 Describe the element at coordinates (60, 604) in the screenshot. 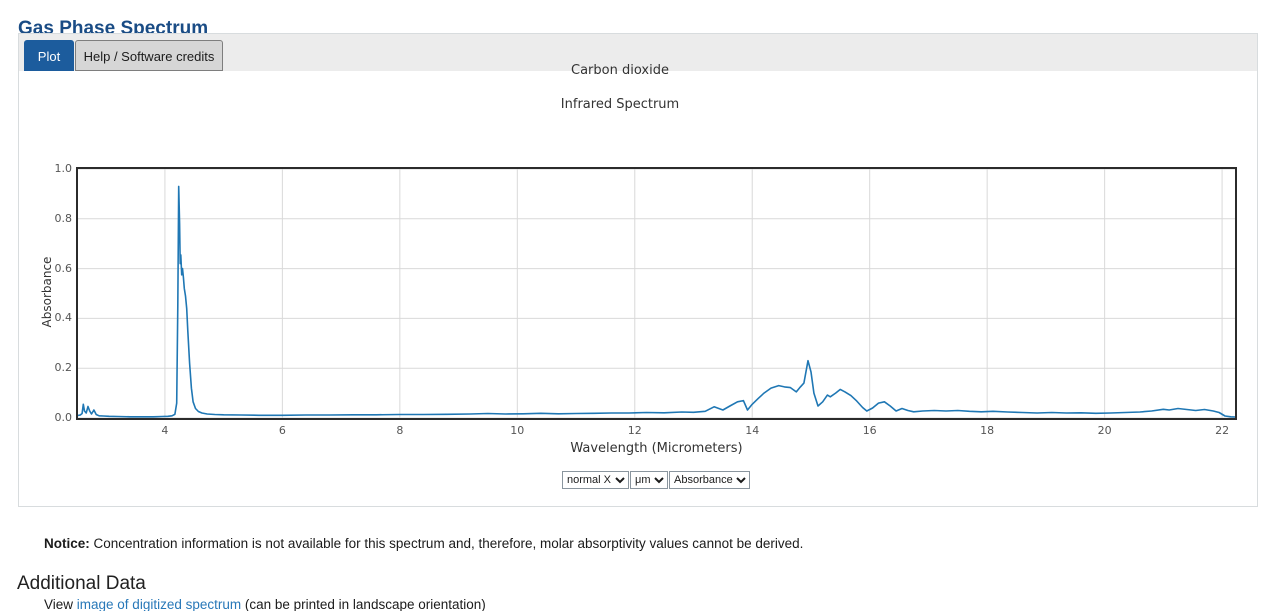

I see `view-prefix: View` at that location.